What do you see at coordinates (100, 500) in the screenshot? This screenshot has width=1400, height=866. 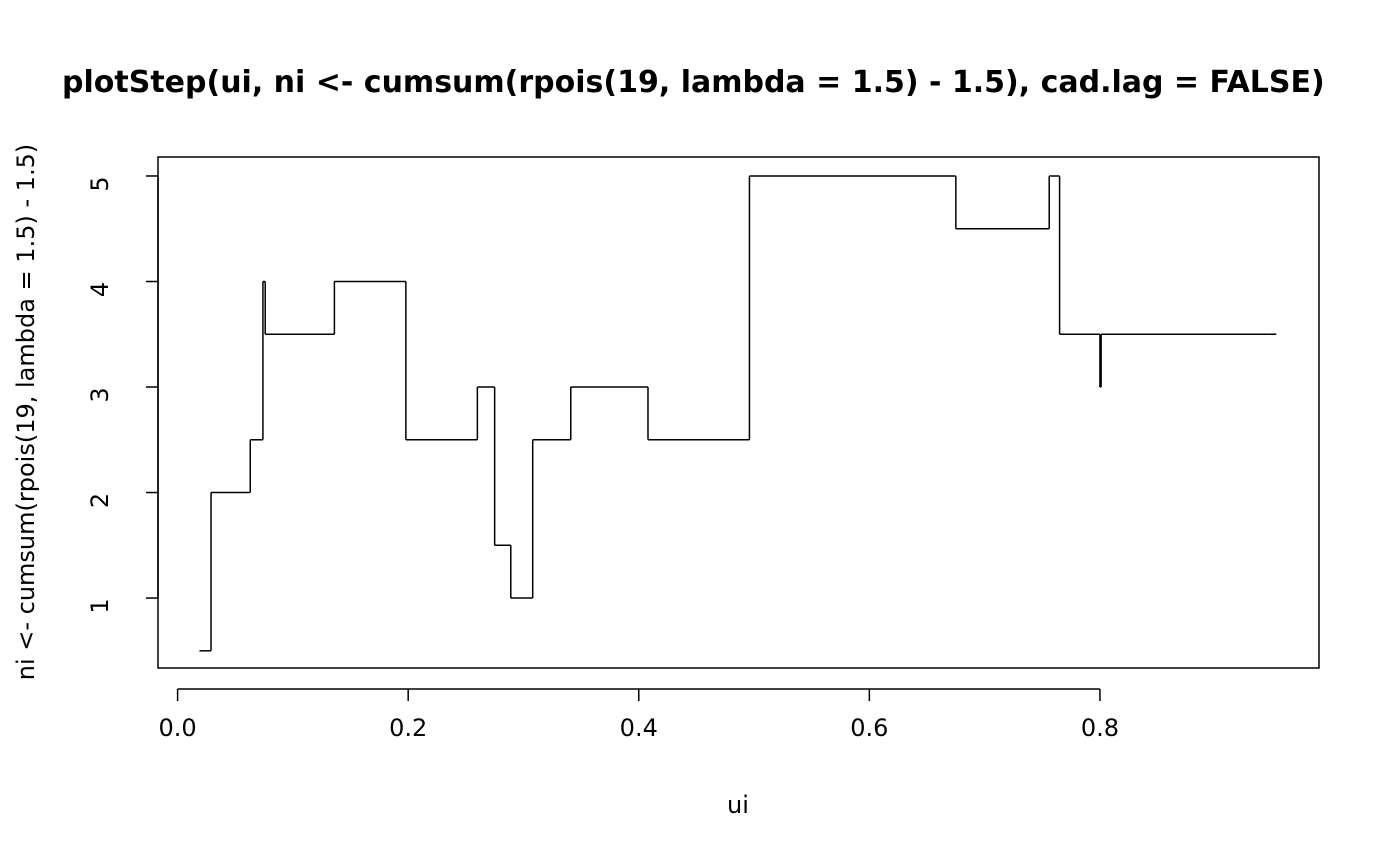 I see `y-tick-label: 2` at bounding box center [100, 500].